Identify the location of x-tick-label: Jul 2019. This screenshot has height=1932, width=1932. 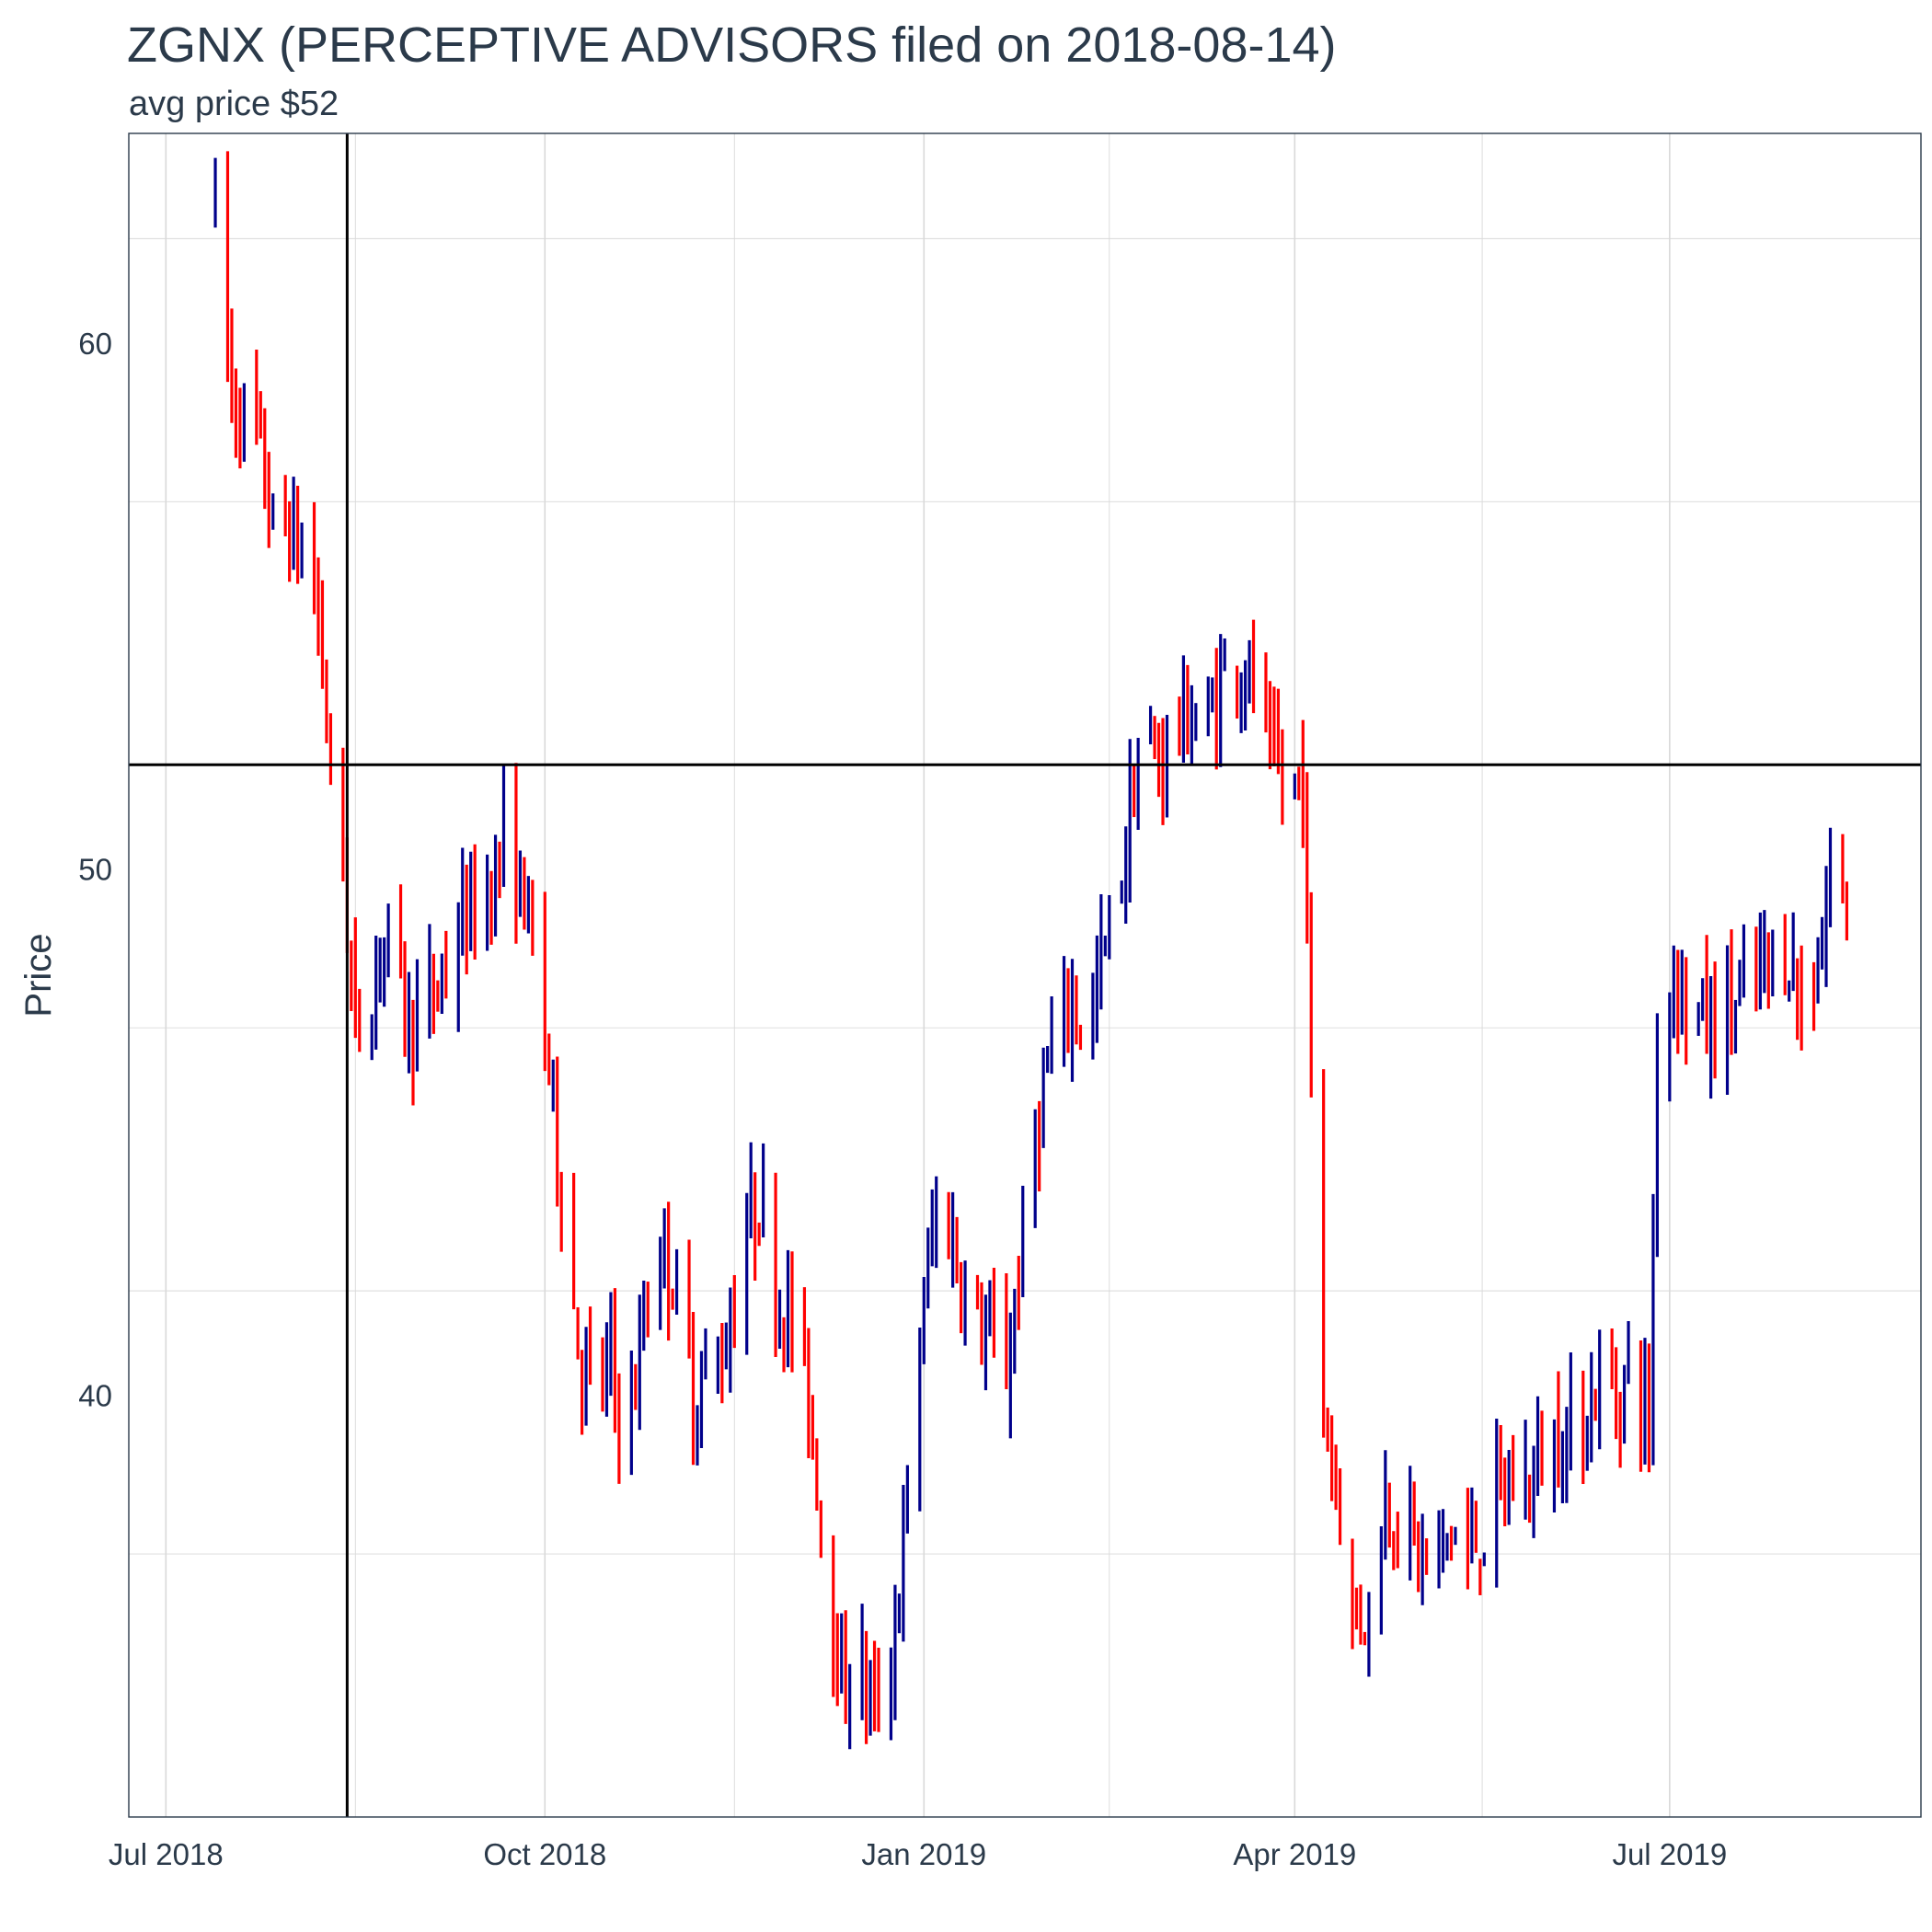
(1669, 1854).